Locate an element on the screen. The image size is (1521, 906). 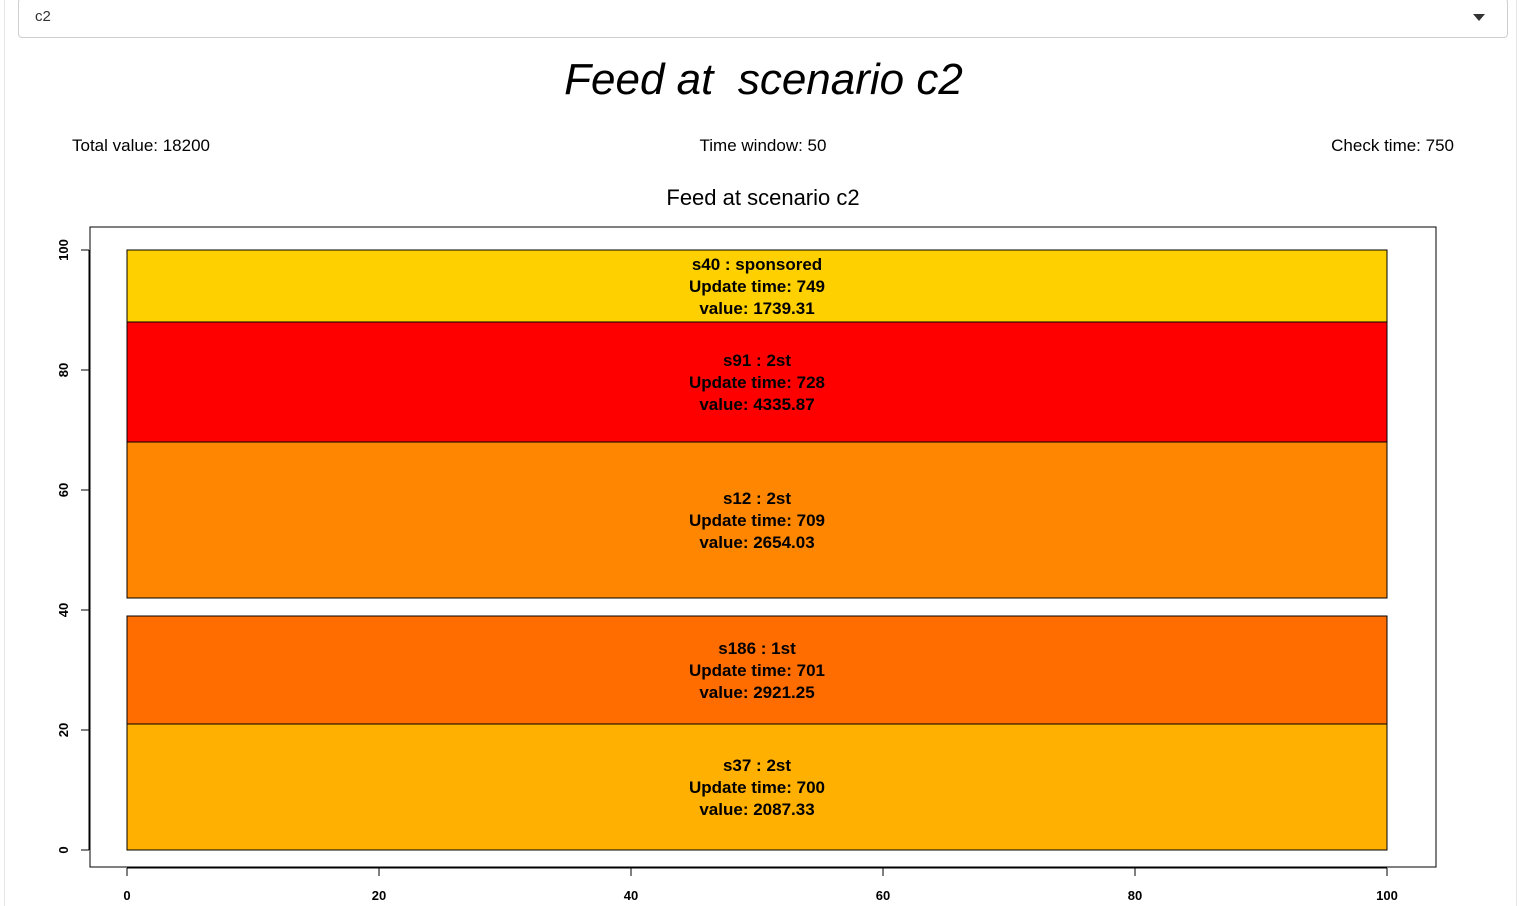
y-tick-label: 60 is located at coordinates (63, 490).